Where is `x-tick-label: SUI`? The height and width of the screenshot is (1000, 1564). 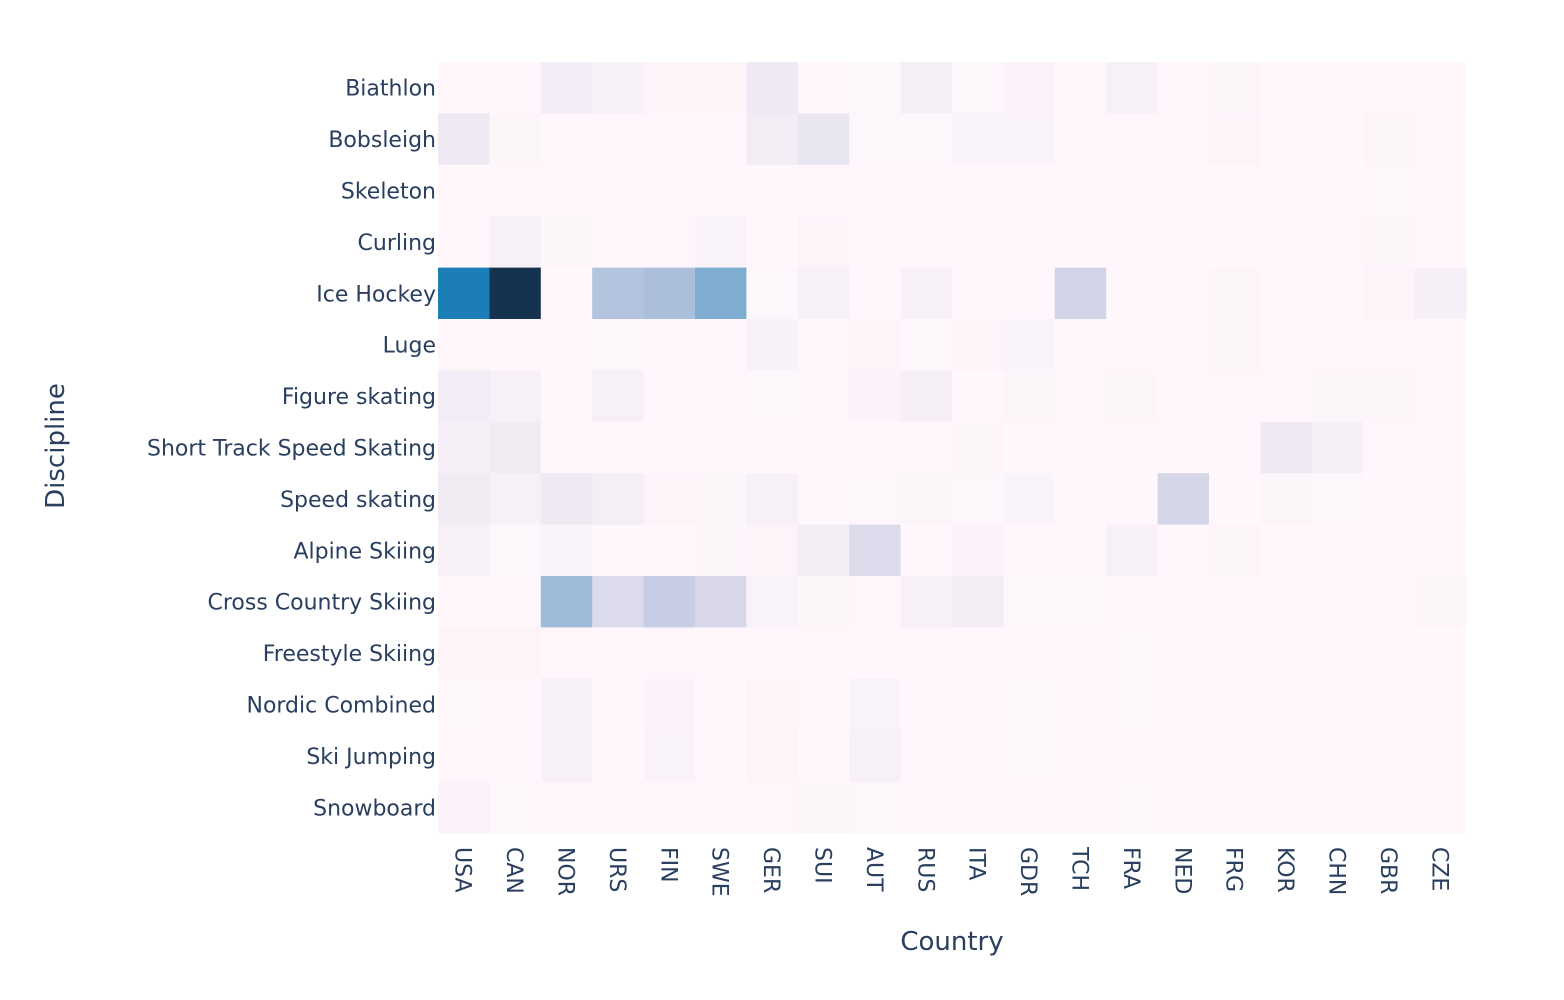
x-tick-label: SUI is located at coordinates (822, 865).